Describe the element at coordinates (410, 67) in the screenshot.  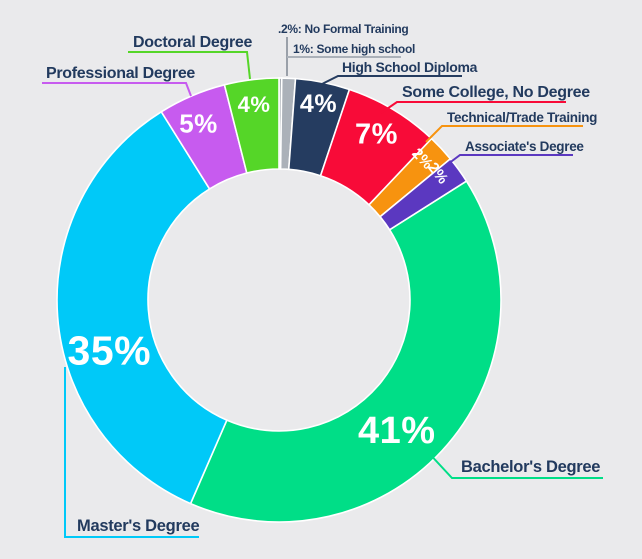
I see `callout-label-high-school-diploma: High School Diploma` at that location.